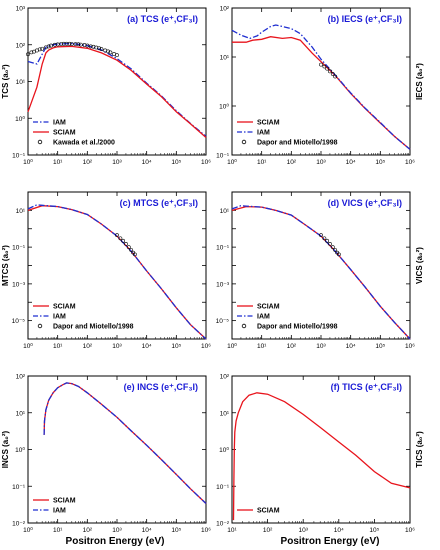  Describe the element at coordinates (21, 9) in the screenshot. I see `y-tick-label: 10³` at that location.